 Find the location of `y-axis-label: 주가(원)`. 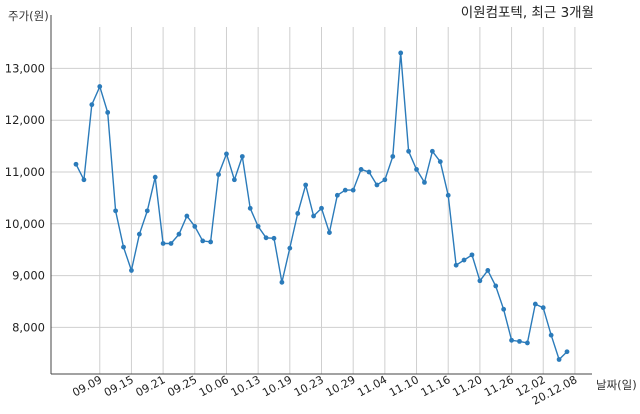

y-axis-label: 주가(원) is located at coordinates (28, 16).